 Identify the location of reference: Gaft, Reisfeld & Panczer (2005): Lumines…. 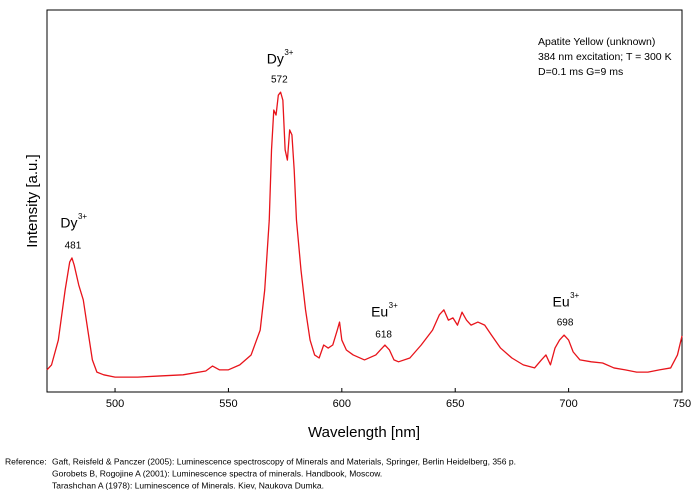
(284, 461).